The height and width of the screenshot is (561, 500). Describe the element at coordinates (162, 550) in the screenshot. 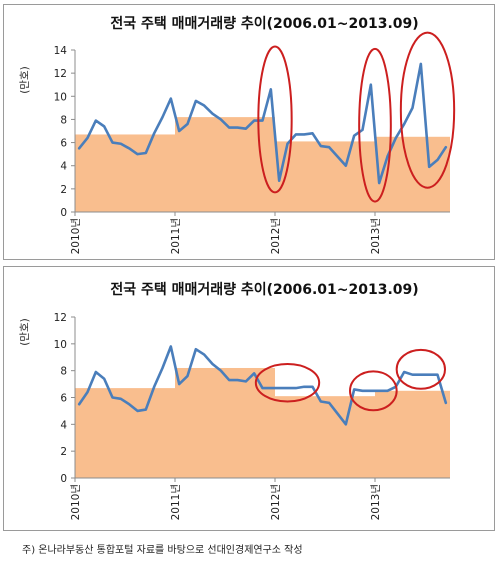

I see `source-footnote: 주) 온나라부동산 통합포털 자료를 바탕으로 선대인경제연구소 작성` at that location.